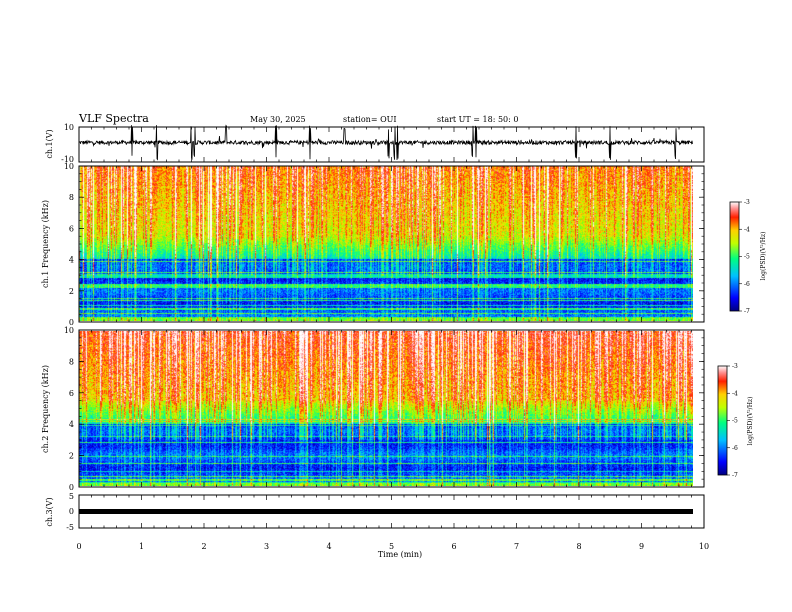 Image resolution: width=792 pixels, height=612 pixels. I want to click on ch1-waveform-panel: 10 -10 ch.1(V), so click(375, 143).